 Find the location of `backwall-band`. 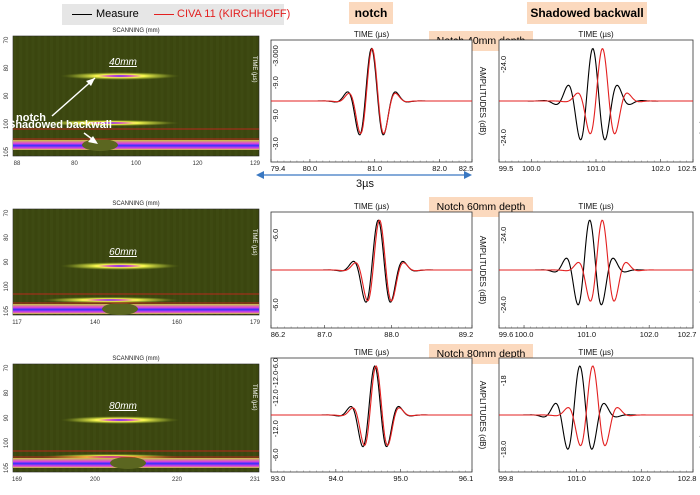

backwall-band is located at coordinates (136, 145).